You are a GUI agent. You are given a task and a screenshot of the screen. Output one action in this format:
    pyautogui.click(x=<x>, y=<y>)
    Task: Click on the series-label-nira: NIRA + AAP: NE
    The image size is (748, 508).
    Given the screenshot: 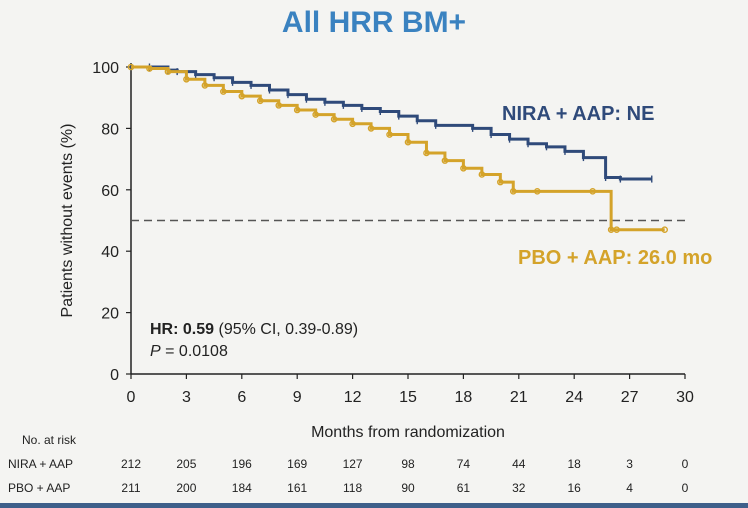 What is the action you would take?
    pyautogui.click(x=578, y=114)
    